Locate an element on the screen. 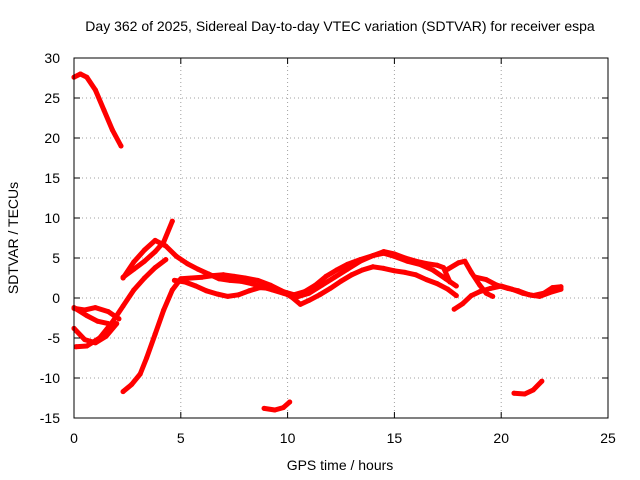 This screenshot has width=640, height=480. x-tick-label: 0 is located at coordinates (74, 438).